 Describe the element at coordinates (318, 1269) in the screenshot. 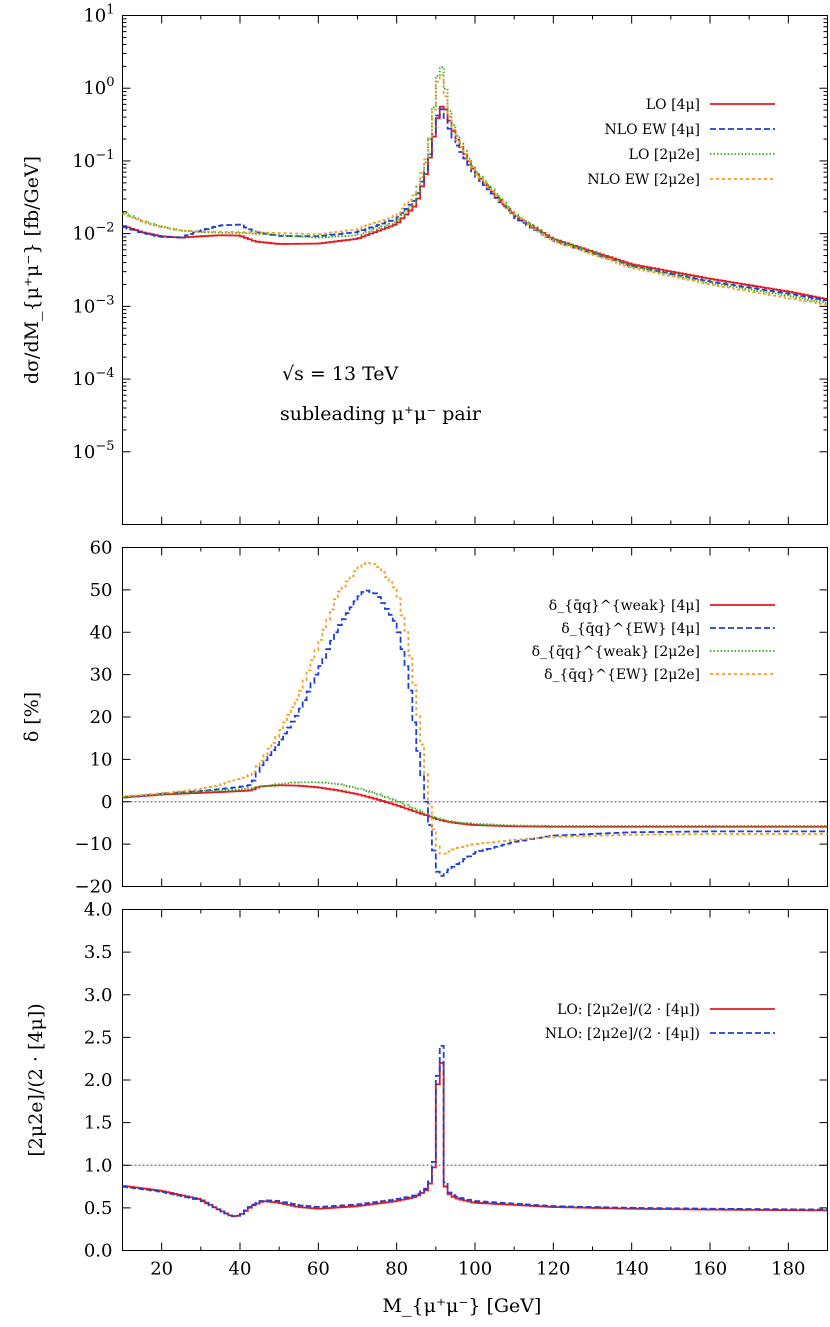

I see `x-tick-label: 60` at that location.